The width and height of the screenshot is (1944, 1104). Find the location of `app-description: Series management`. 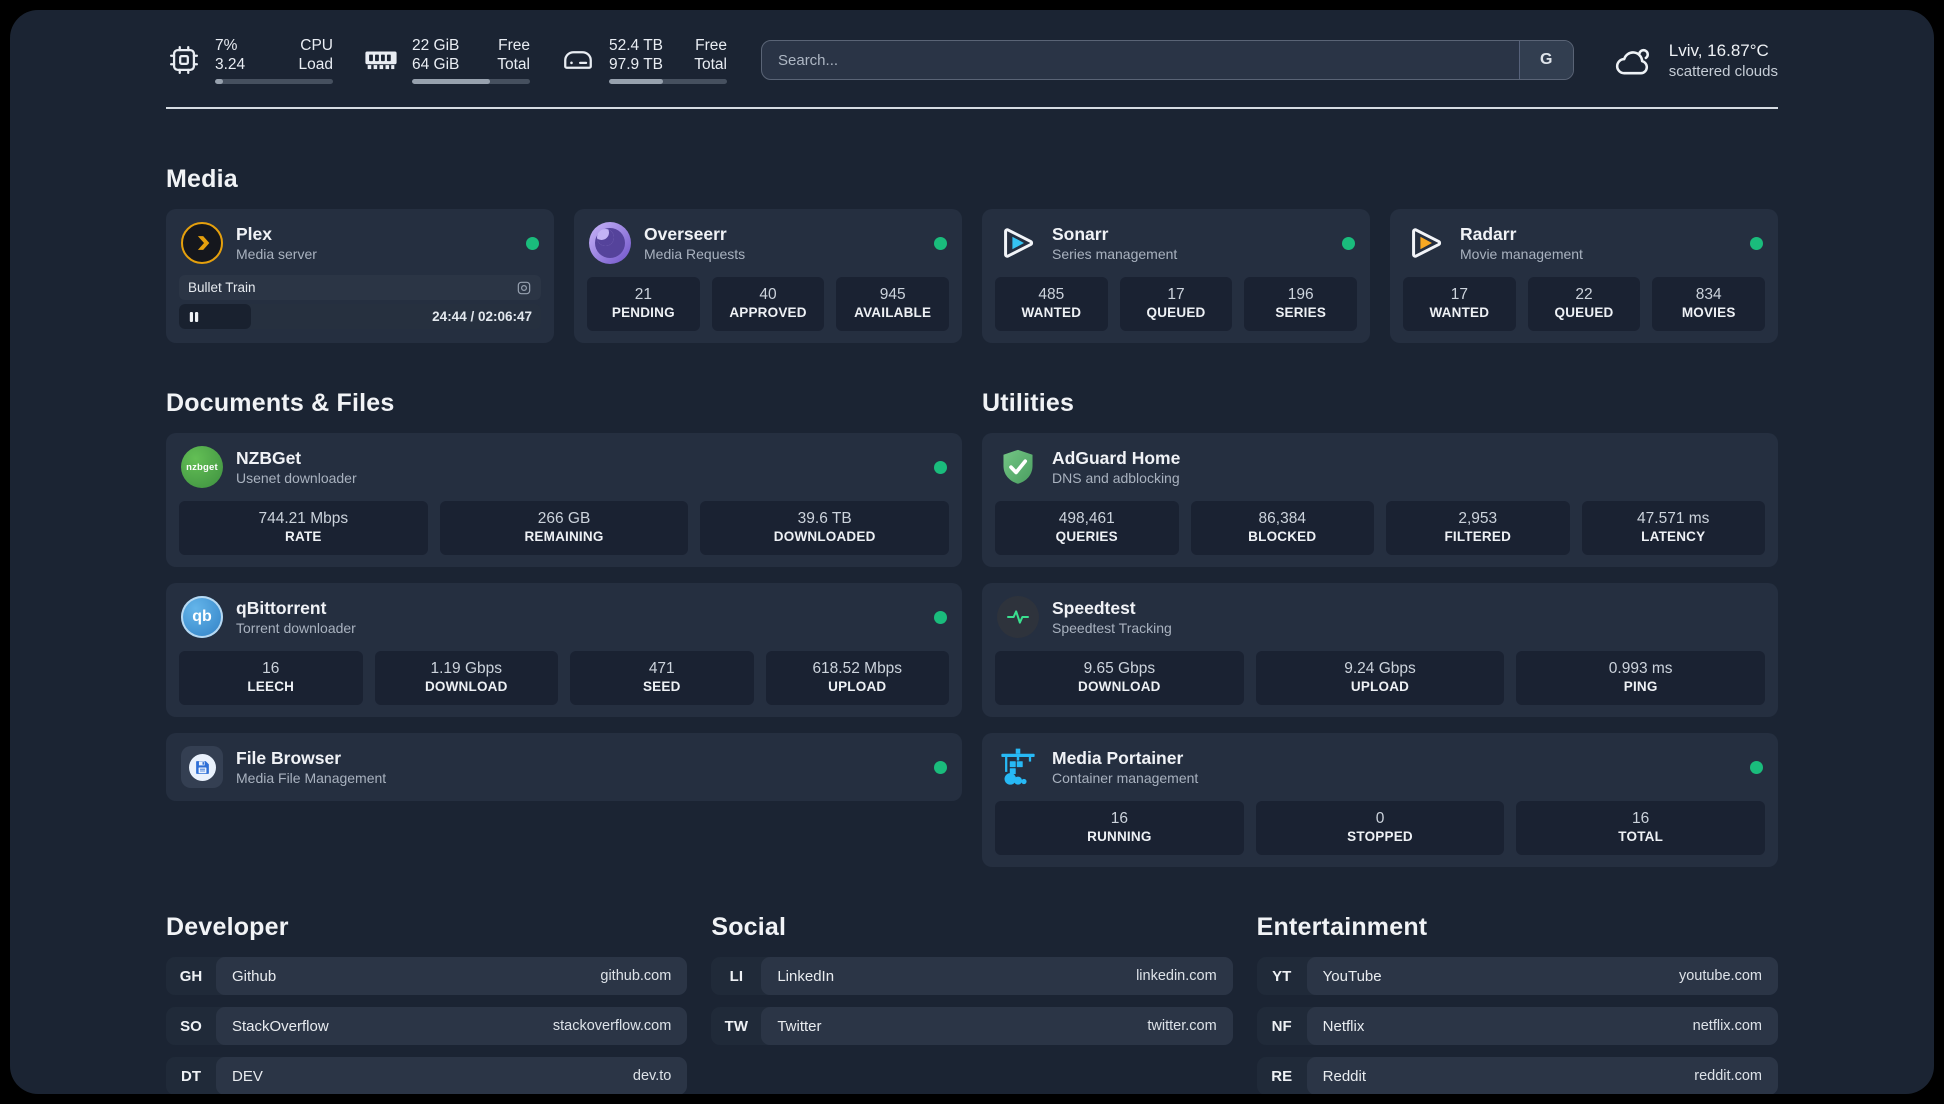

app-description: Series management is located at coordinates (1115, 254).